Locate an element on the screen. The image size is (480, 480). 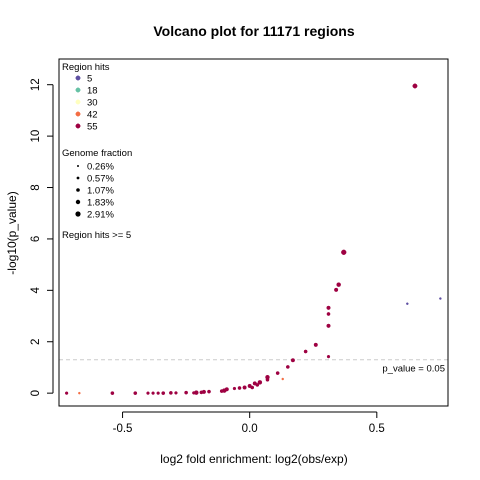
x-tick-label: 0.0 is located at coordinates (250, 429).